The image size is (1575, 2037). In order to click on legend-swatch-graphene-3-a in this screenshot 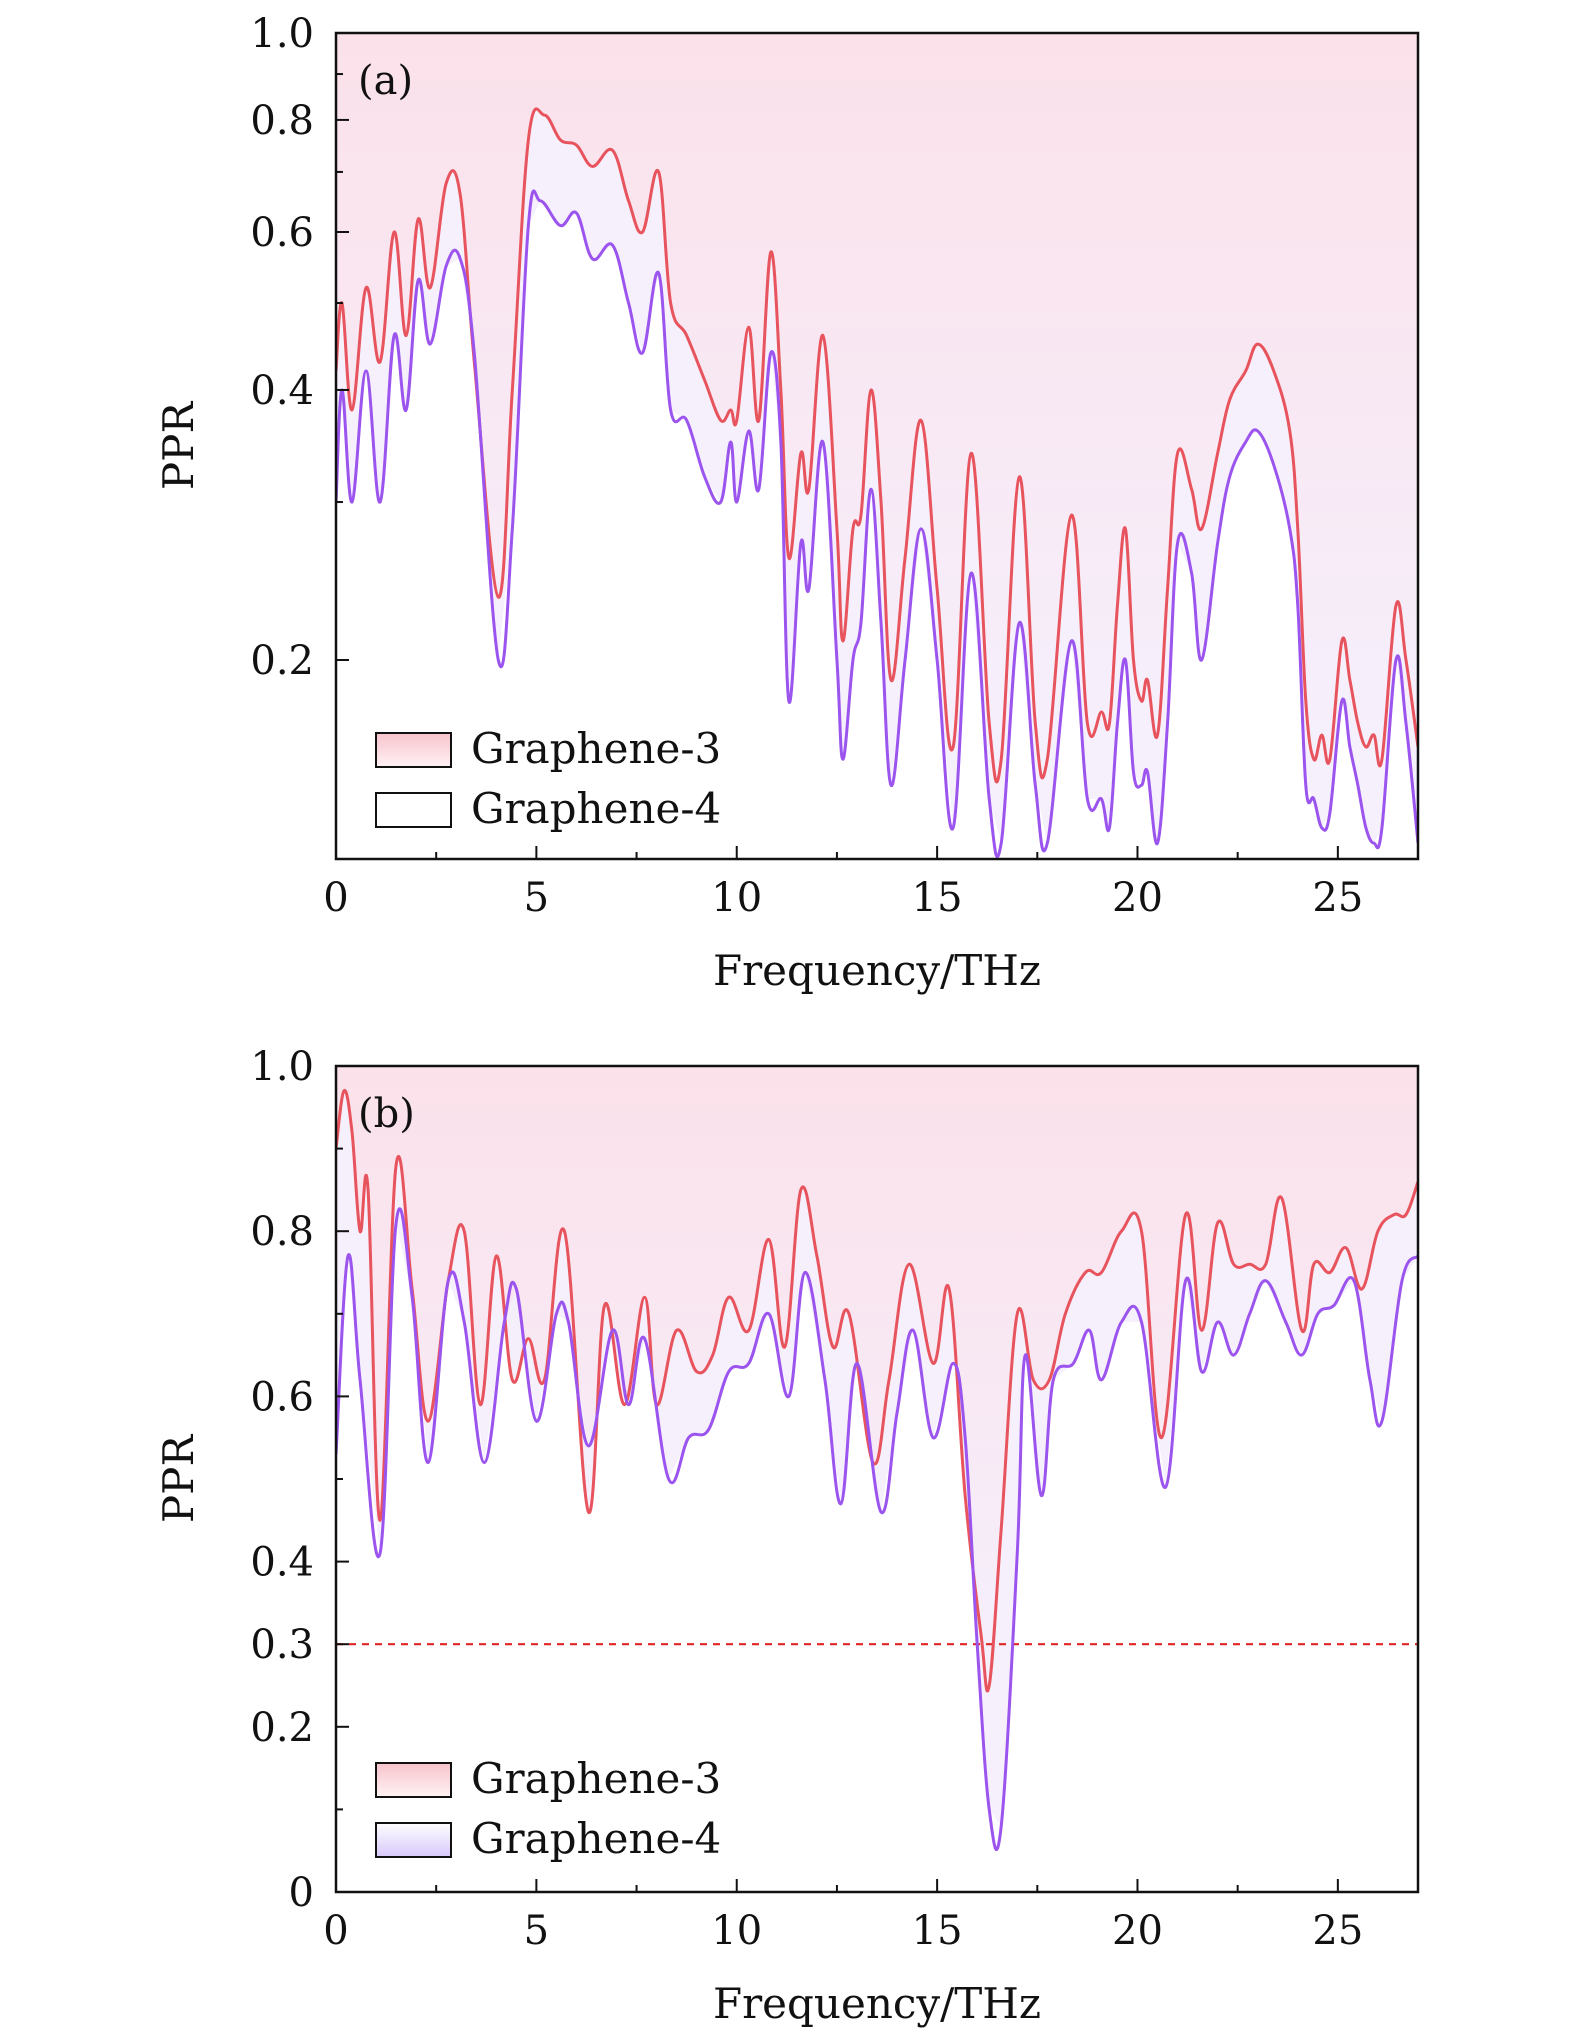, I will do `click(413, 750)`.